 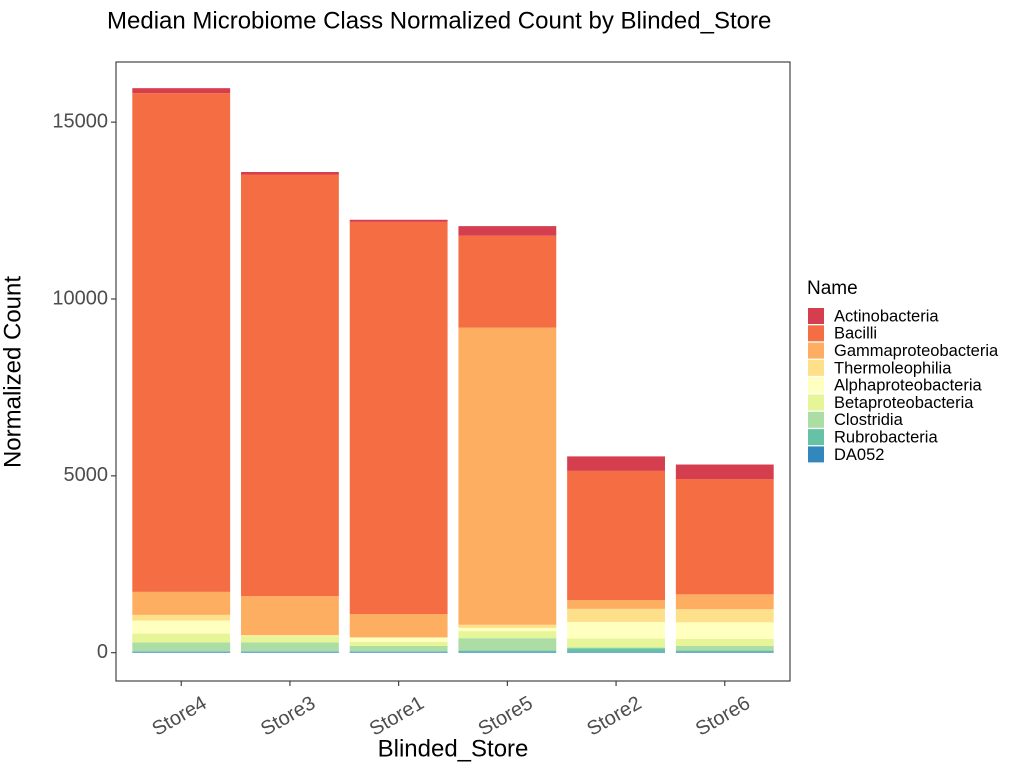 What do you see at coordinates (886, 316) in the screenshot?
I see `legend-label: Actinobacteria` at bounding box center [886, 316].